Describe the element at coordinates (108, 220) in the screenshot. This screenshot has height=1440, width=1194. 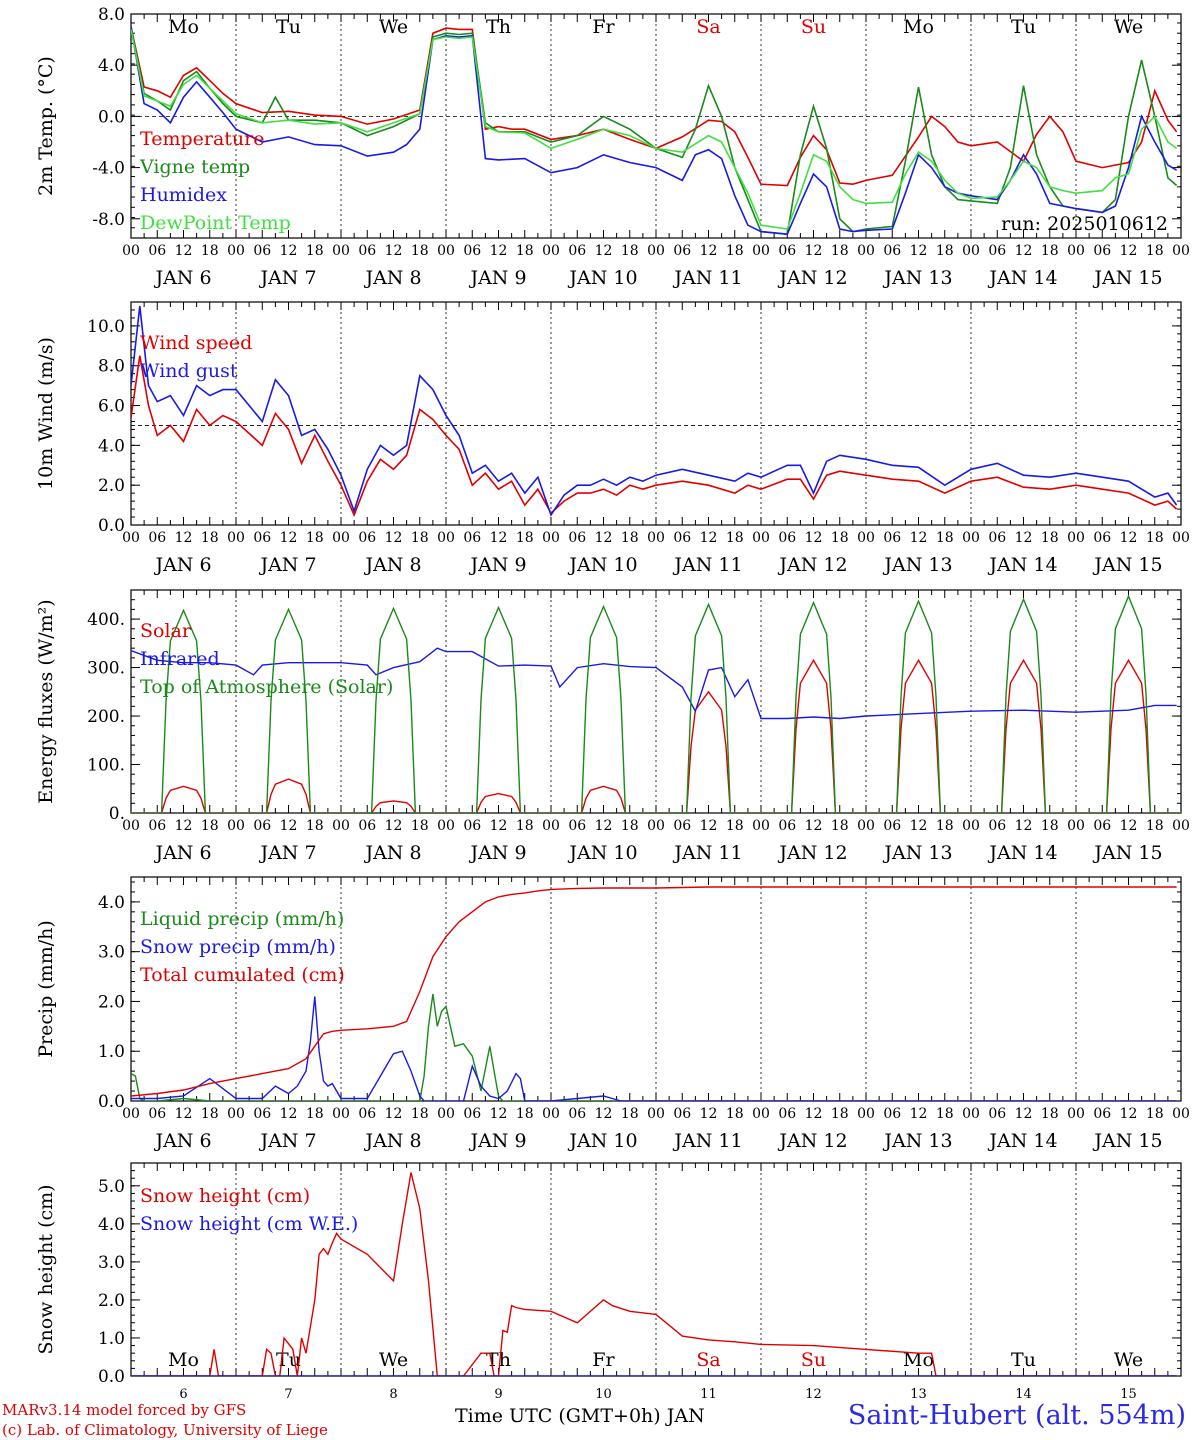
I see `y-tick-label: -8.0` at that location.